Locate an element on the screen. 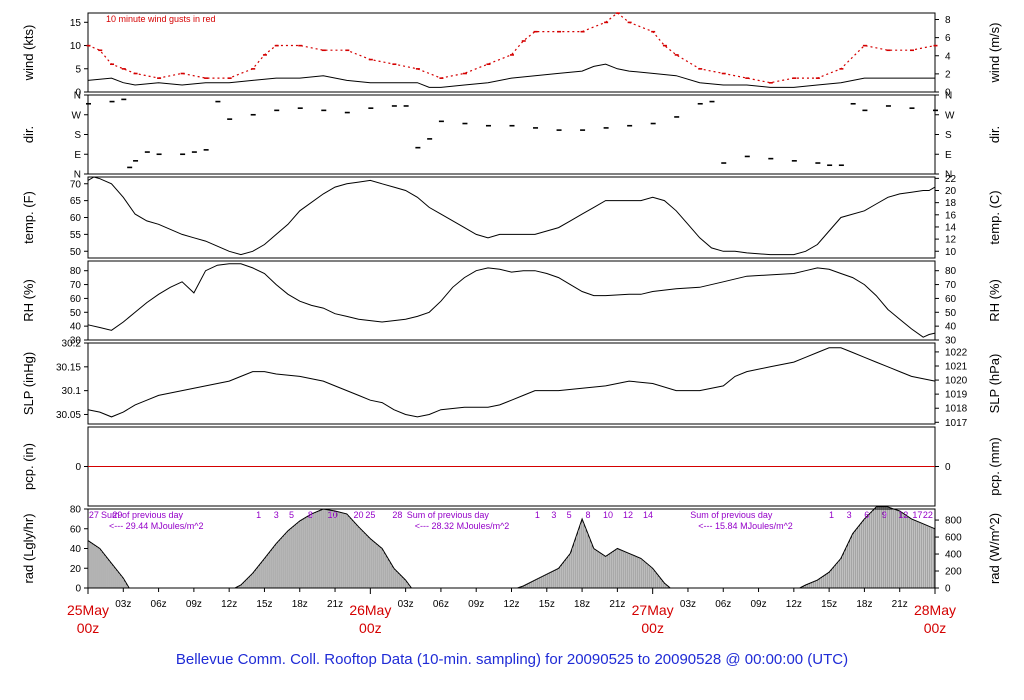  rh-left-tick-label: 40 is located at coordinates (76, 327).